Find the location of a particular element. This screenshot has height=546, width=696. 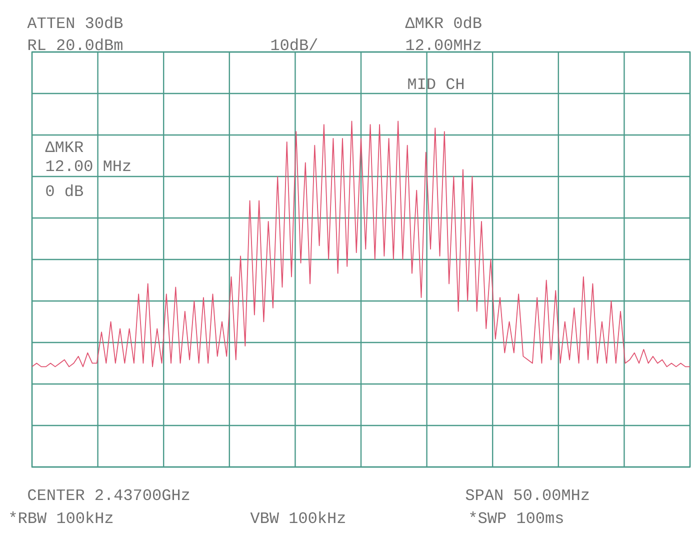

text: ΔMKR 0dB is located at coordinates (443, 22).